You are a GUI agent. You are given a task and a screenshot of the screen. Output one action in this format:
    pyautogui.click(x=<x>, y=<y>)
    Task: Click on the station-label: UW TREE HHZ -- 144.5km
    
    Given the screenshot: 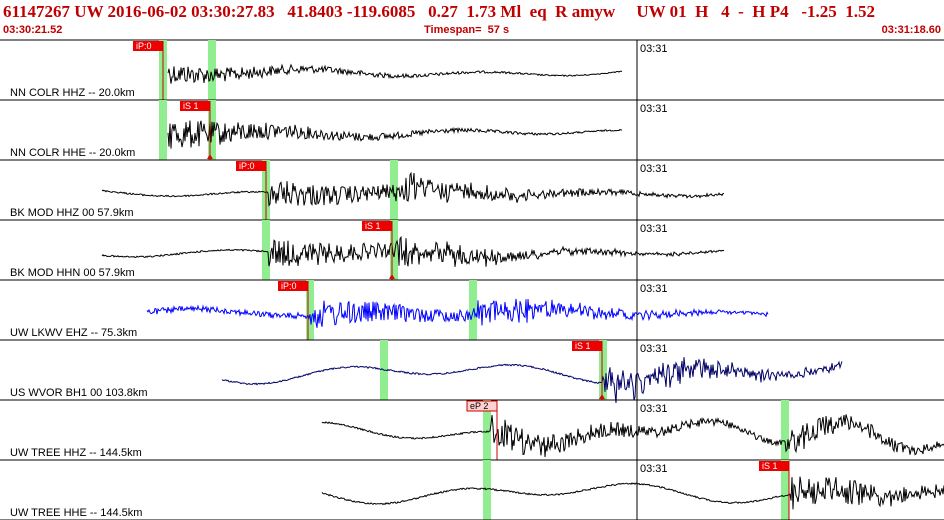 What is the action you would take?
    pyautogui.click(x=76, y=453)
    